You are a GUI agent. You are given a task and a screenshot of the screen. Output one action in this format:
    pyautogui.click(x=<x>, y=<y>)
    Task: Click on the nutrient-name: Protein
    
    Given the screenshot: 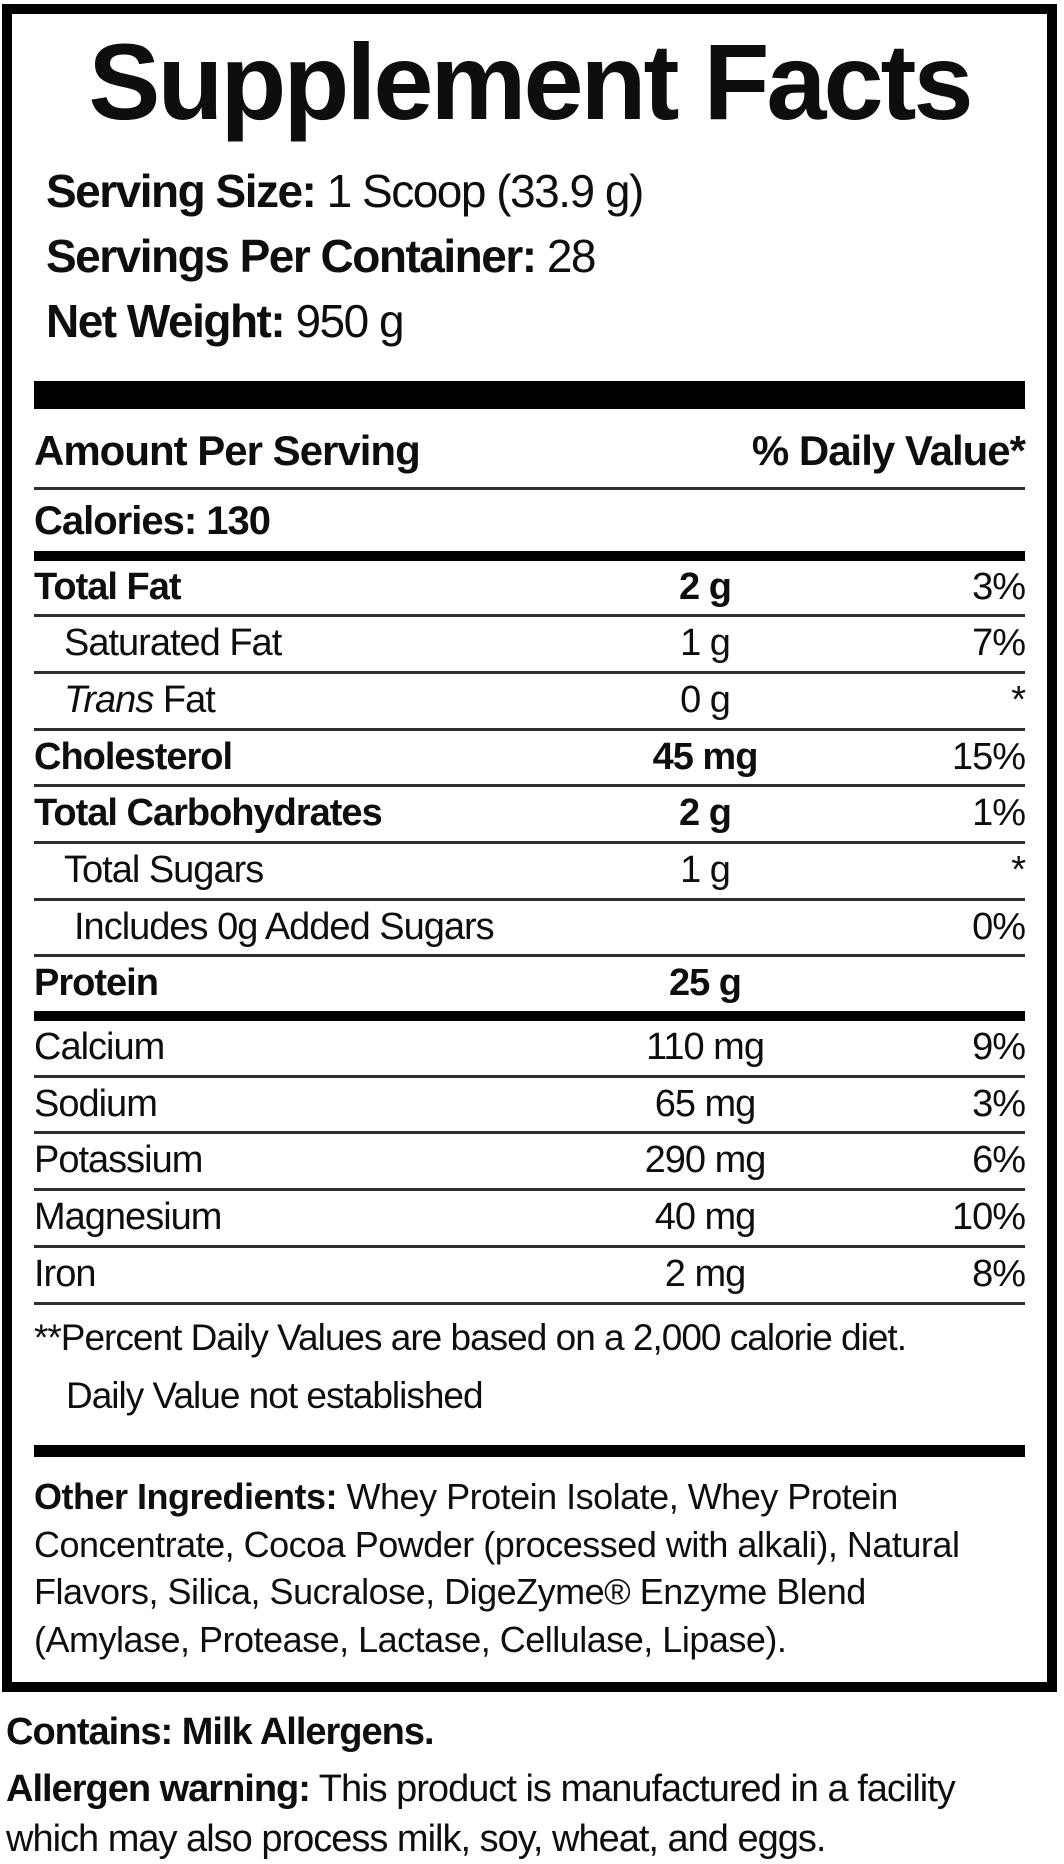 What is the action you would take?
    pyautogui.click(x=96, y=983)
    